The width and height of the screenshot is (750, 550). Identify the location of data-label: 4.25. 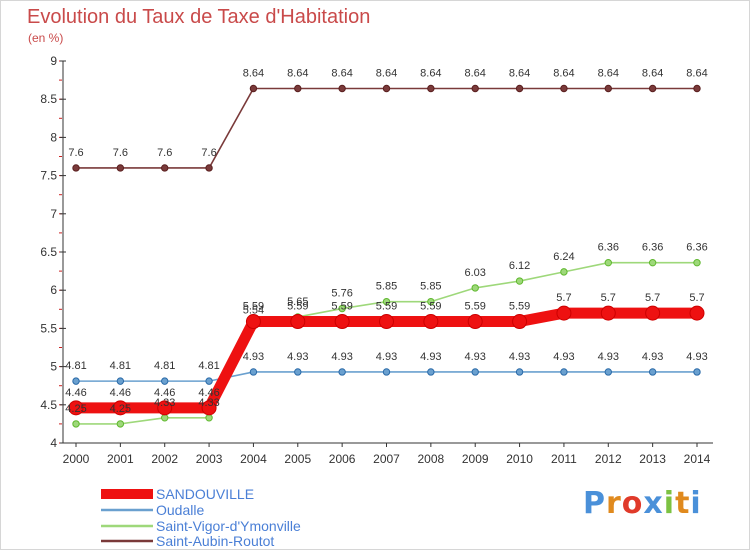
(120, 409).